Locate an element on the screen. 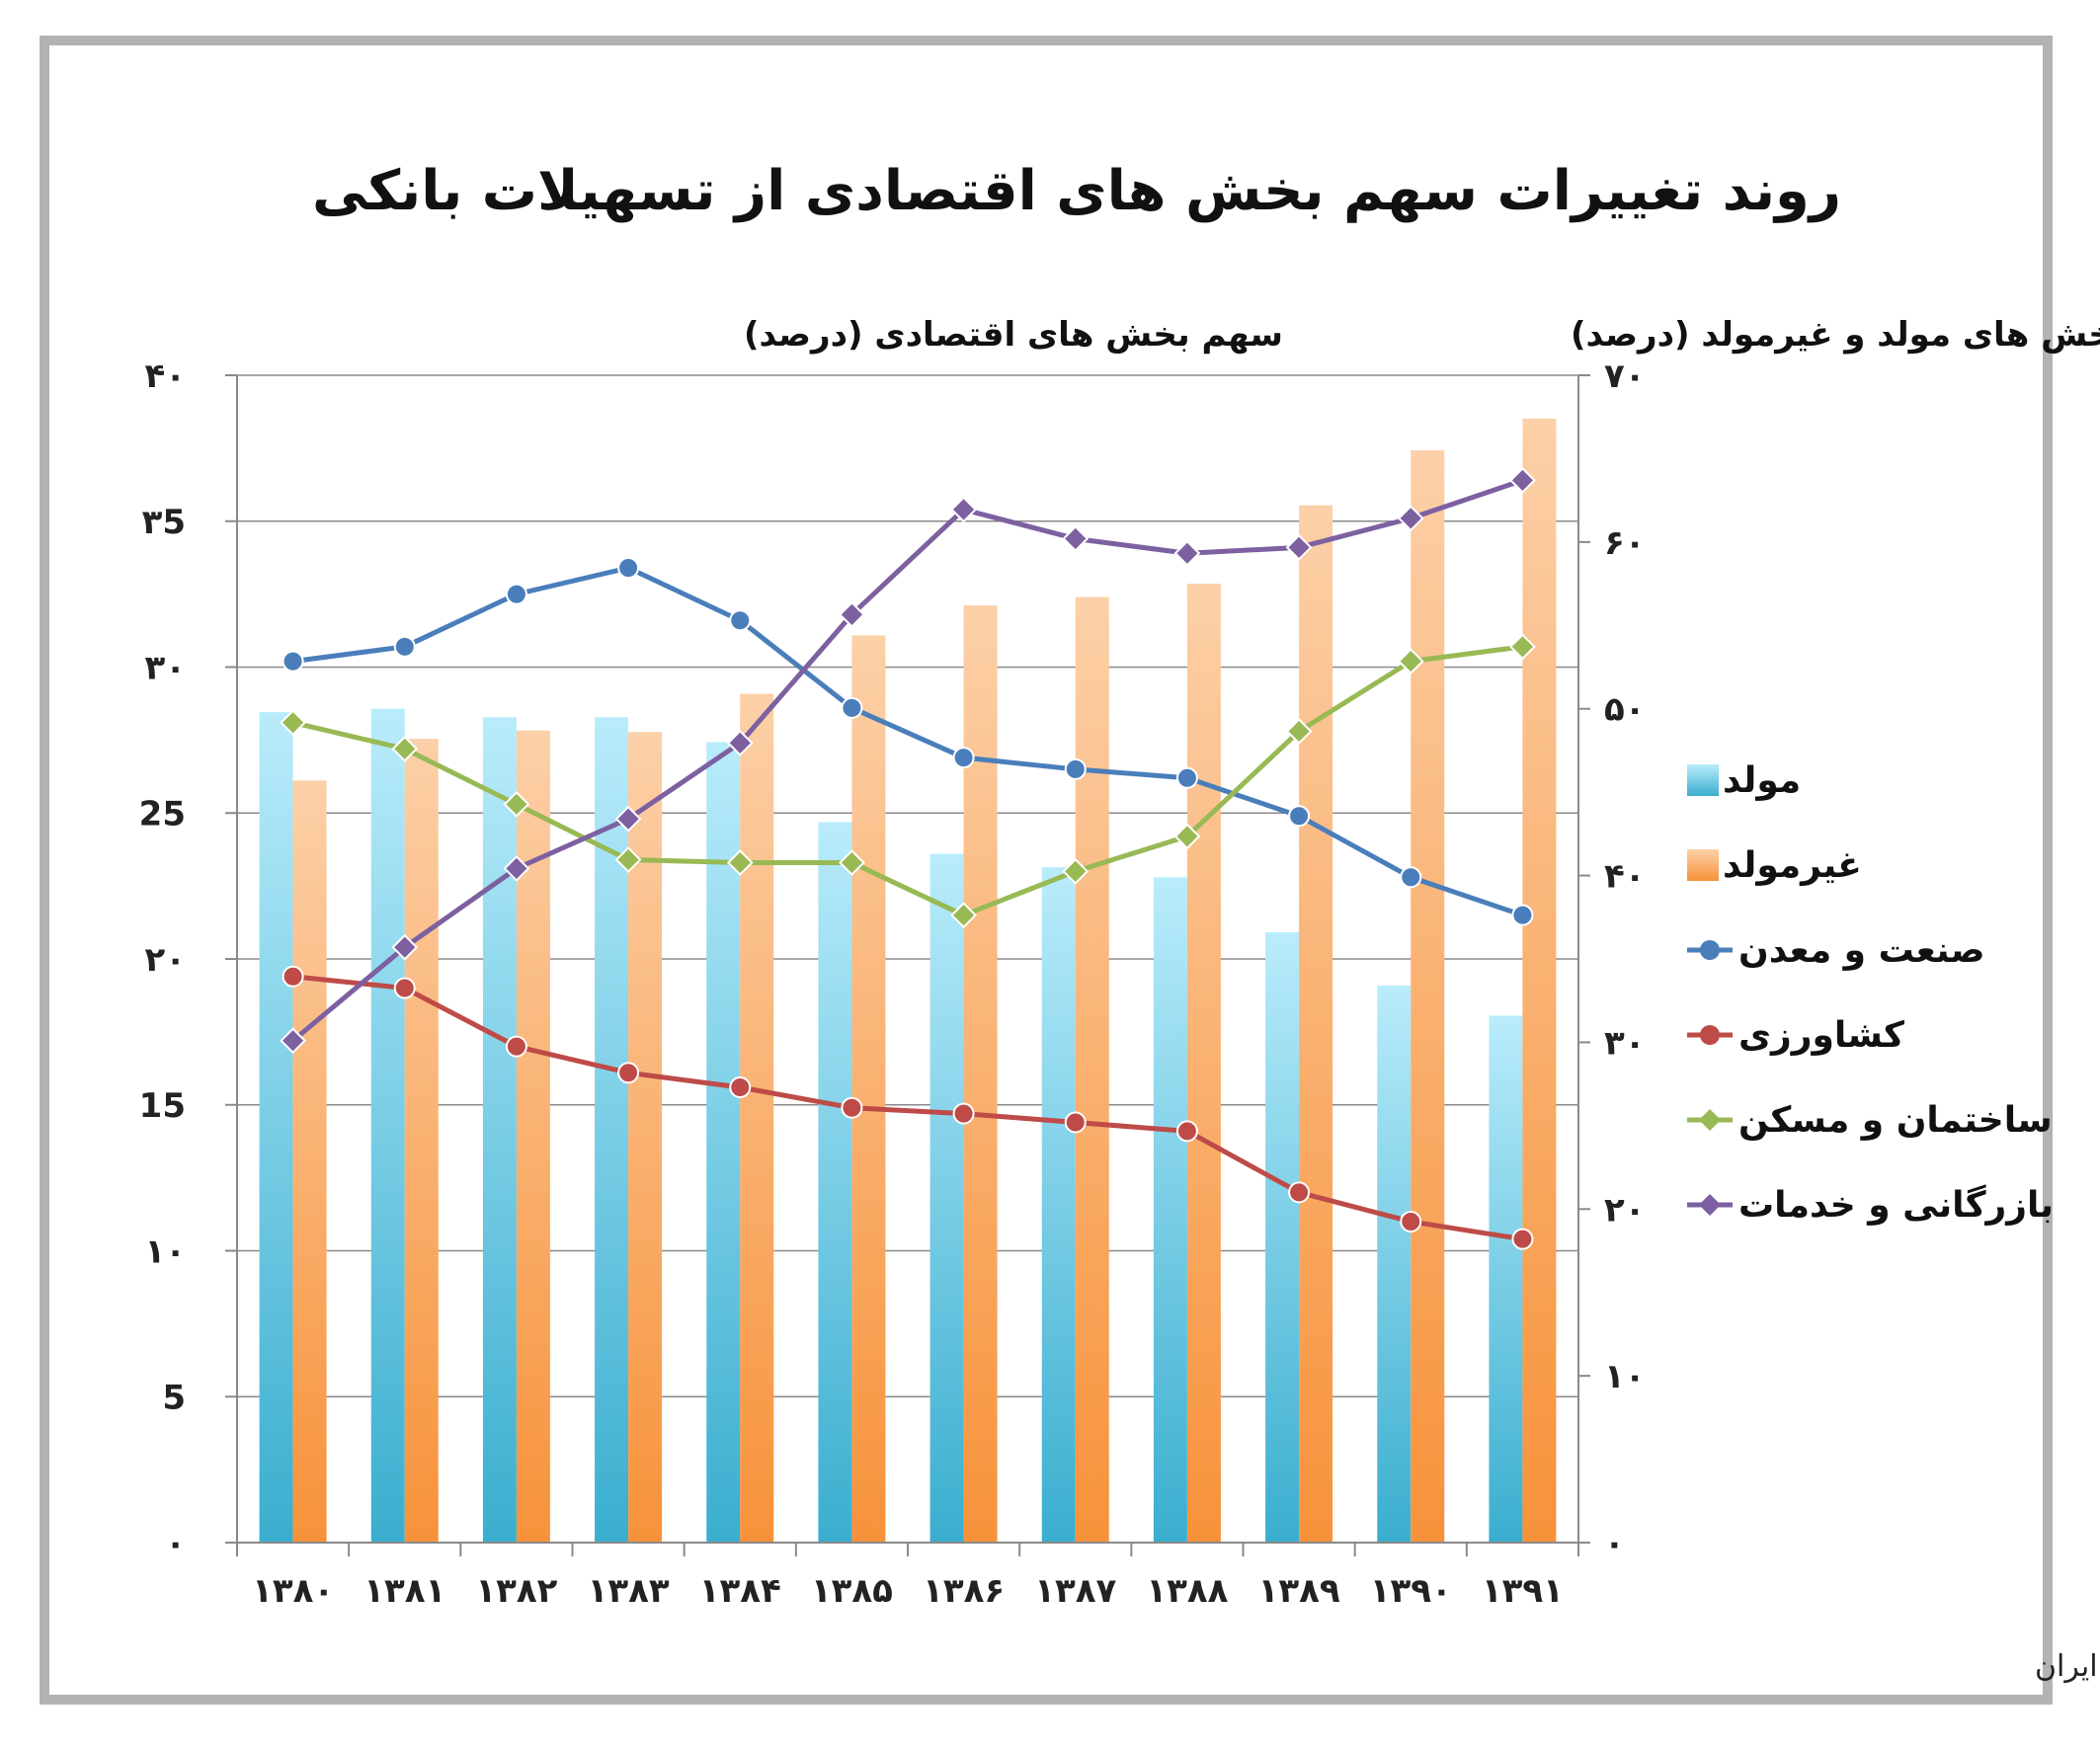 The height and width of the screenshot is (1750, 2100). left-tick-label: 5 is located at coordinates (174, 1398).